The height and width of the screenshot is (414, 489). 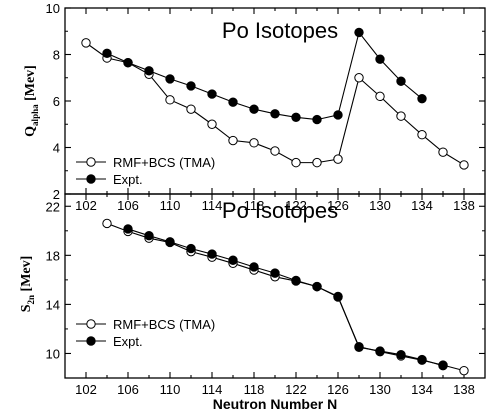 I want to click on y-tick-label: 8, so click(x=56, y=55).